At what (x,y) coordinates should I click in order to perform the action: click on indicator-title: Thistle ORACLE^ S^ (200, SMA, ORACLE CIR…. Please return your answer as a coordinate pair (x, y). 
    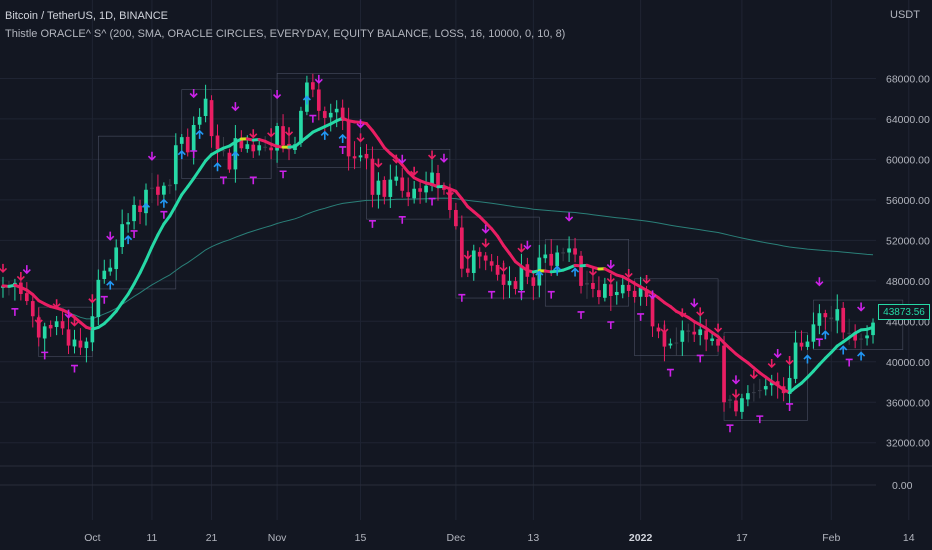
    Looking at the image, I should click on (285, 34).